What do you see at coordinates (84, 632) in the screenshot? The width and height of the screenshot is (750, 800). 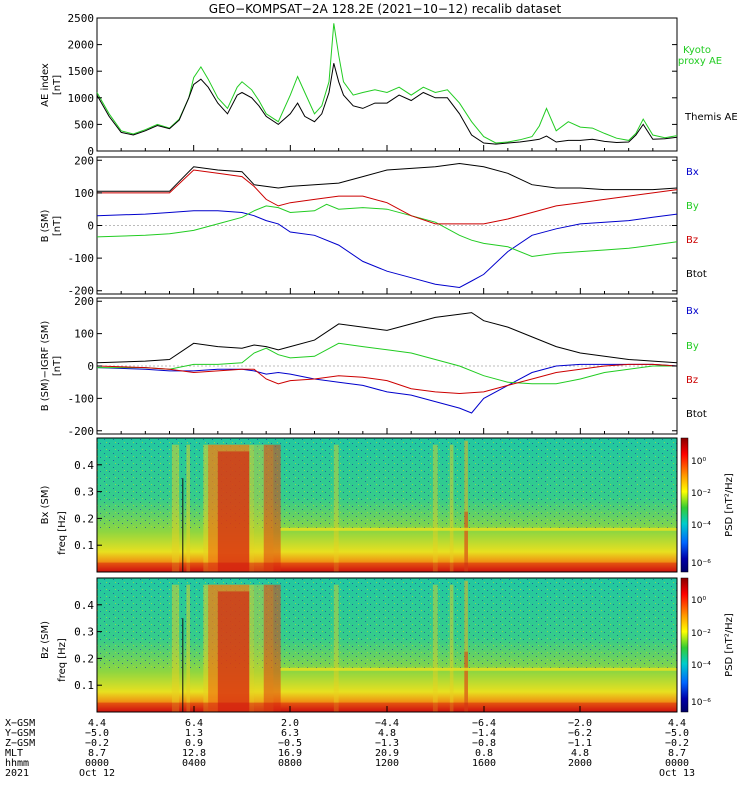 I see `bz-psd-ytick-label-2: 0.3` at bounding box center [84, 632].